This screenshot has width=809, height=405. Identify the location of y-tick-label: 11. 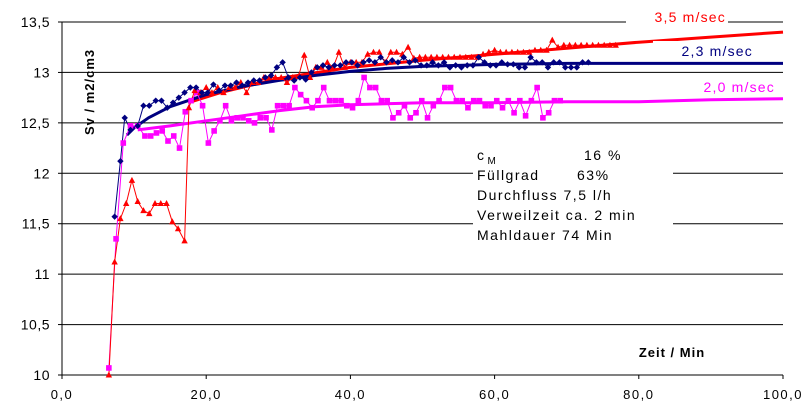
(42, 274).